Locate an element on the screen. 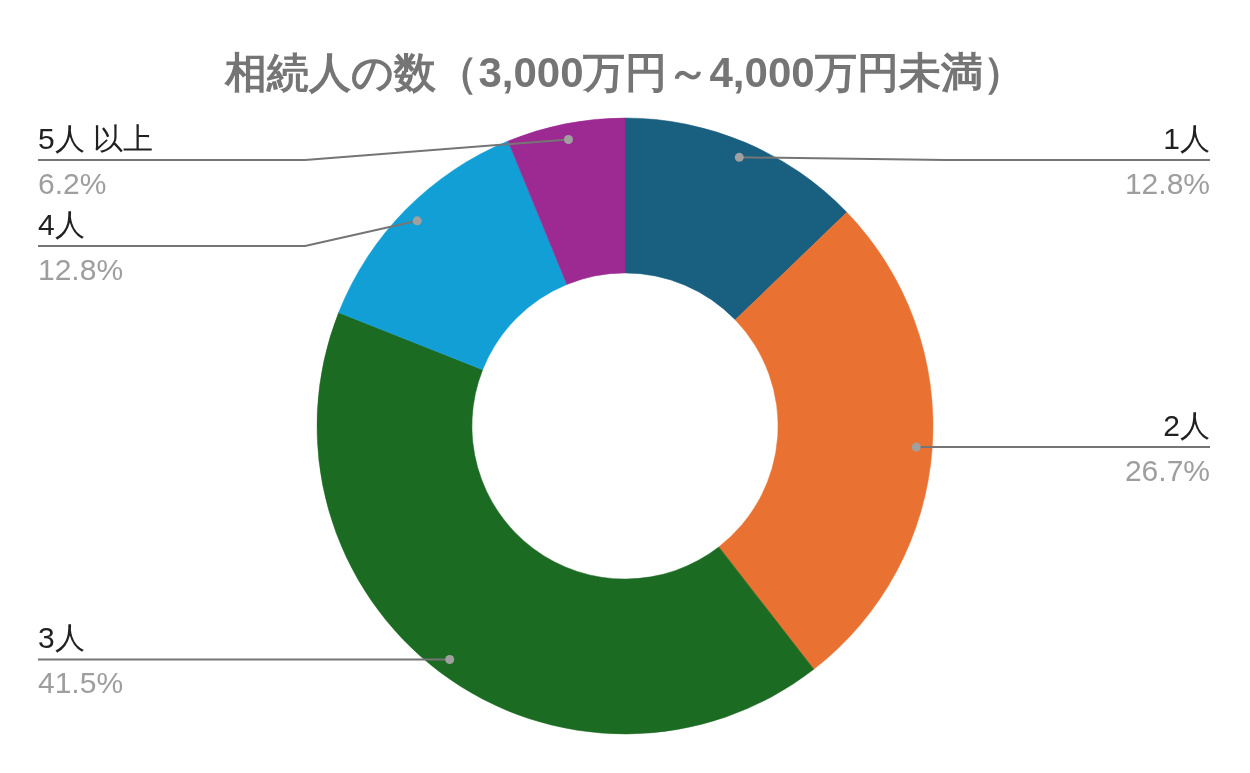  title: 相続人の数（3,000万円～4,000万円未満） is located at coordinates (625, 72).